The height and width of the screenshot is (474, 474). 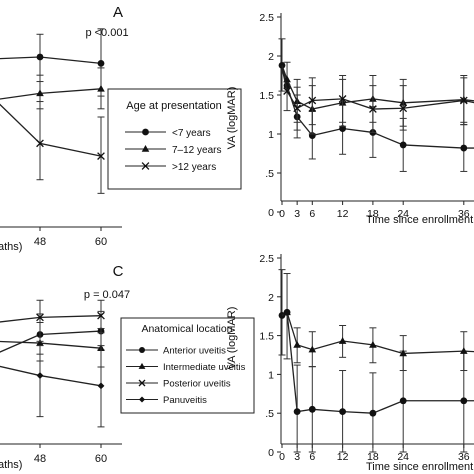 I want to click on panel-c-legend-label: Panuveitis, so click(x=185, y=400).